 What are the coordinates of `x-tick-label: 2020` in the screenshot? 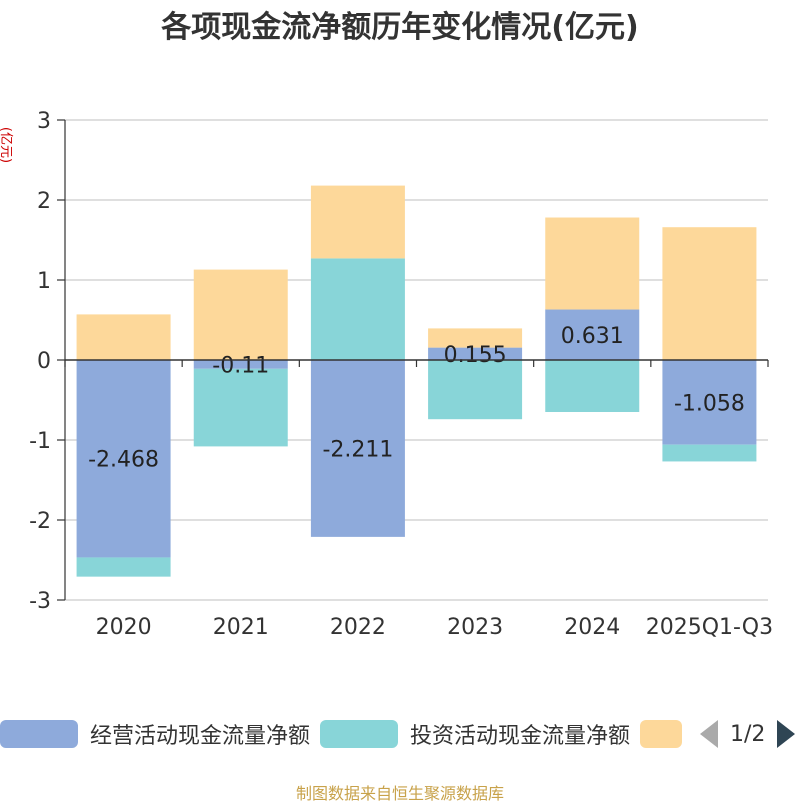 It's located at (124, 627).